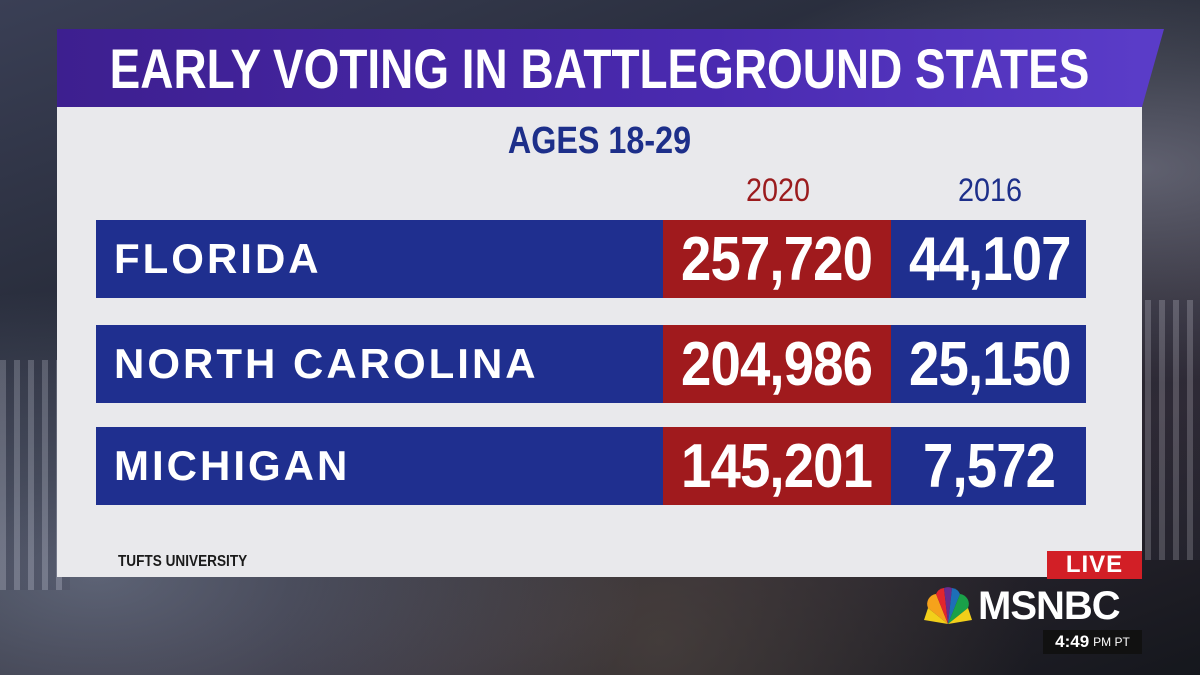 The width and height of the screenshot is (1200, 675). What do you see at coordinates (777, 364) in the screenshot?
I see `value-2020: 204,986` at bounding box center [777, 364].